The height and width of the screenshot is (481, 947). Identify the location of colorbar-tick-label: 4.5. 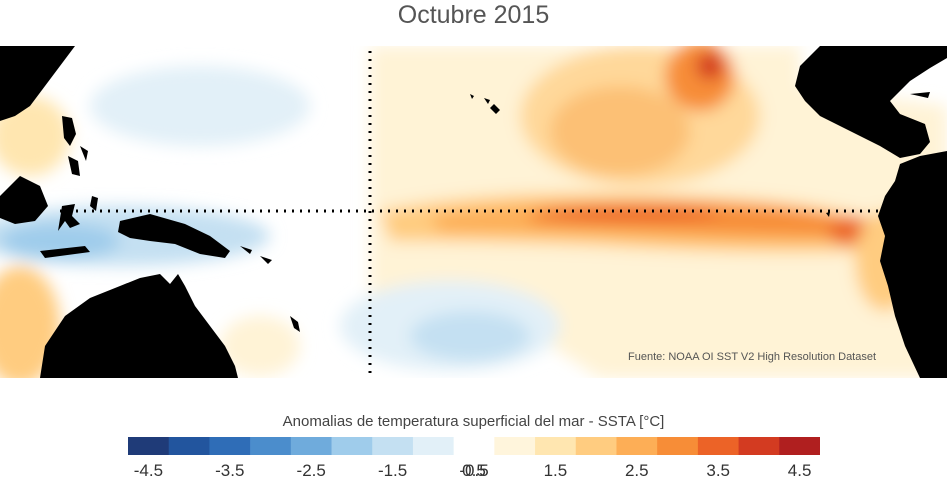
(799, 470).